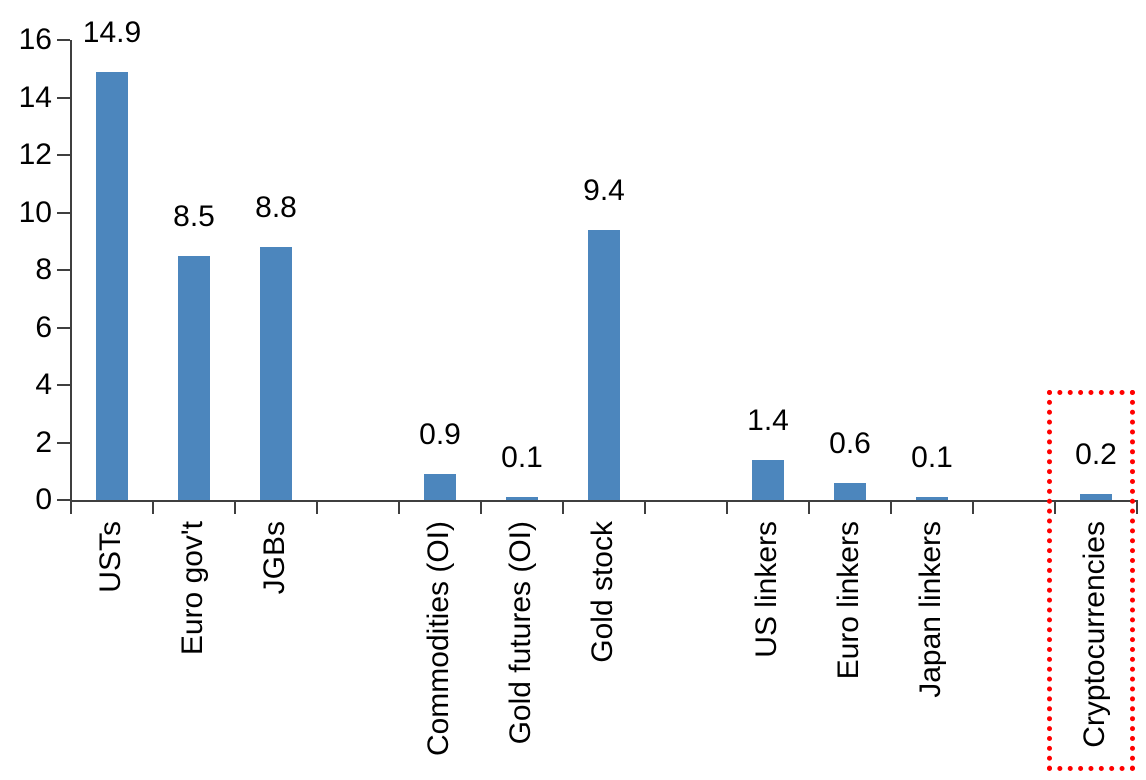 This screenshot has width=1146, height=780. I want to click on y-tick-label: 16, so click(35, 39).